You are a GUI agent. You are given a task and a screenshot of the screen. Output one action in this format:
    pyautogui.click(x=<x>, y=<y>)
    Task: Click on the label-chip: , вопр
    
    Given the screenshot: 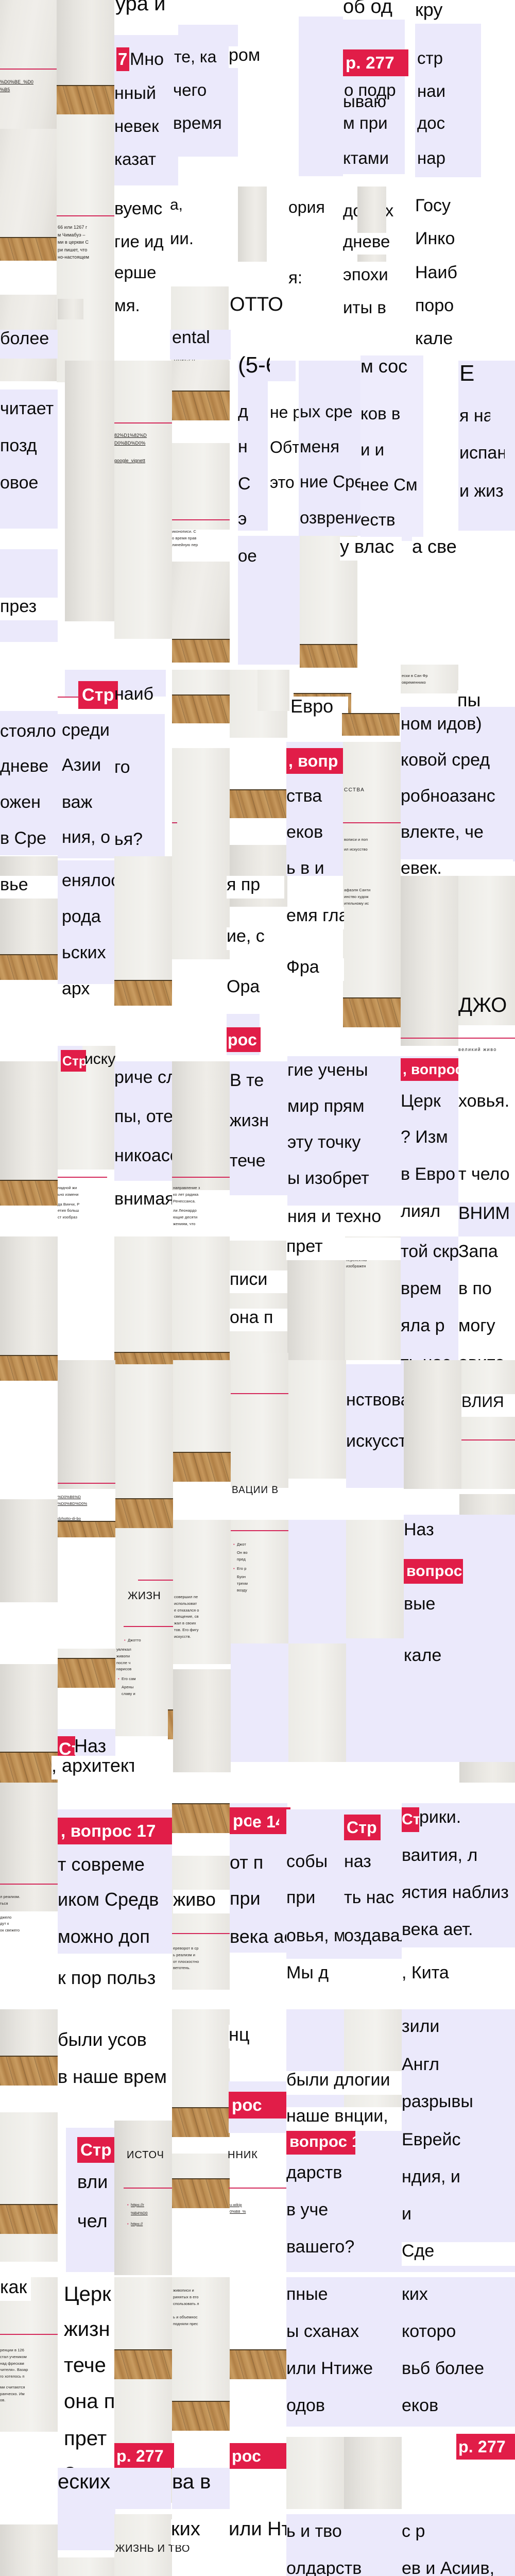 What is the action you would take?
    pyautogui.click(x=316, y=761)
    